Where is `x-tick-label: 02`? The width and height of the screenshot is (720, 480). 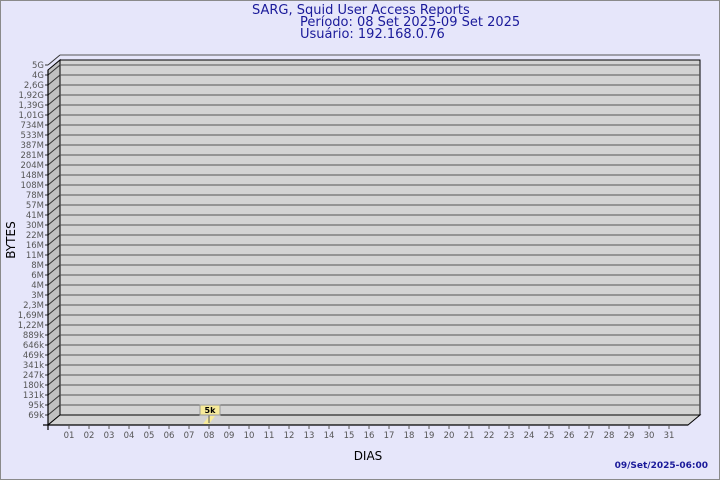 x-tick-label: 02 is located at coordinates (89, 436).